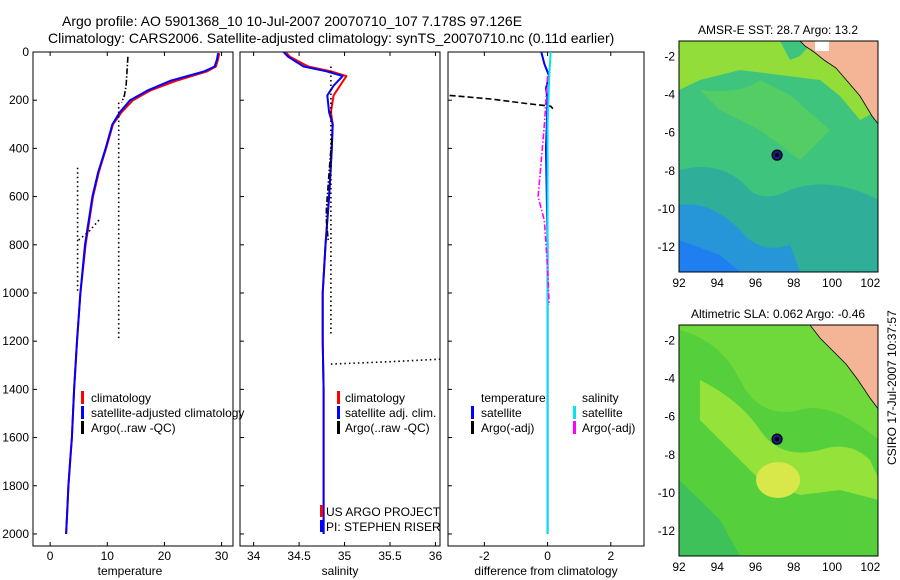 Image resolution: width=900 pixels, height=580 pixels. What do you see at coordinates (15, 389) in the screenshot?
I see `y-tick-label: 1400` at bounding box center [15, 389].